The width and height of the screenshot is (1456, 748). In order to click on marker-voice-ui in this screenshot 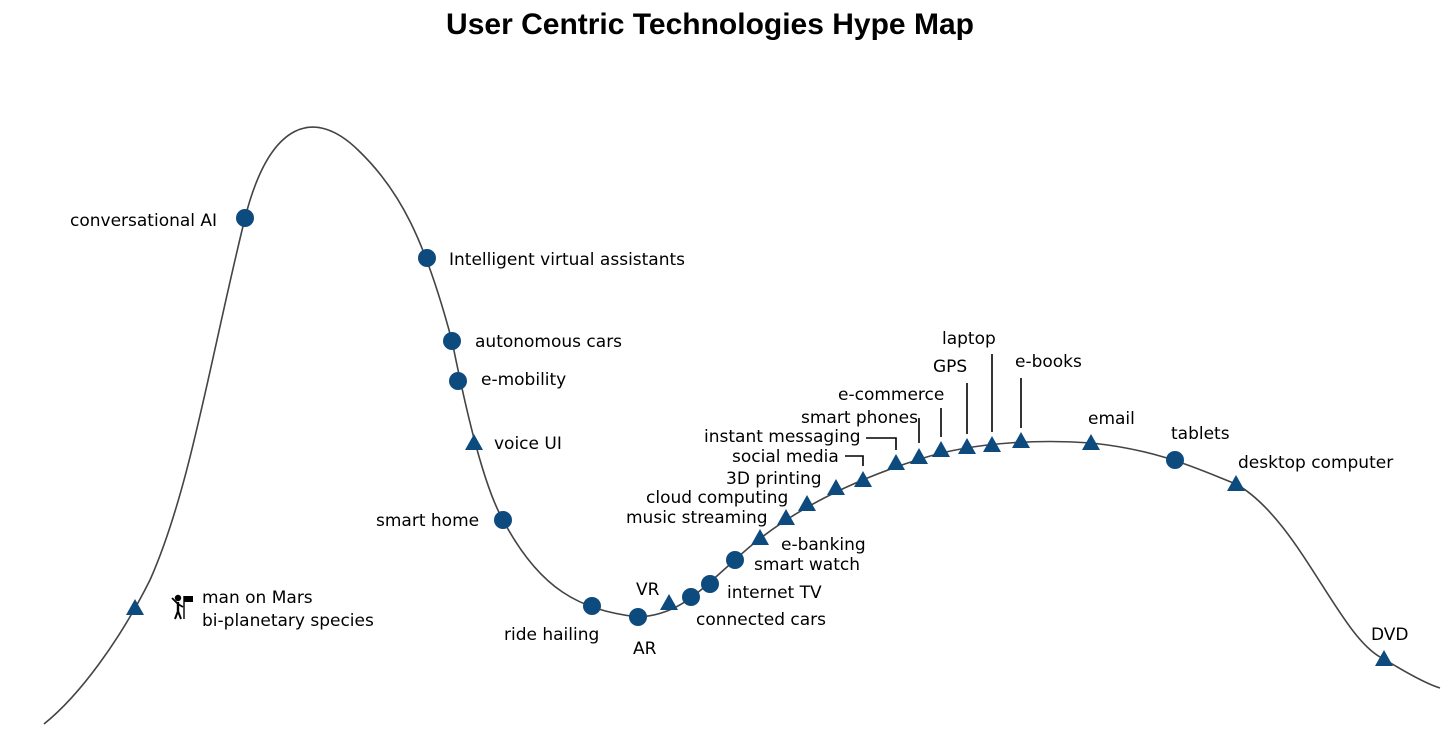, I will do `click(474, 442)`.